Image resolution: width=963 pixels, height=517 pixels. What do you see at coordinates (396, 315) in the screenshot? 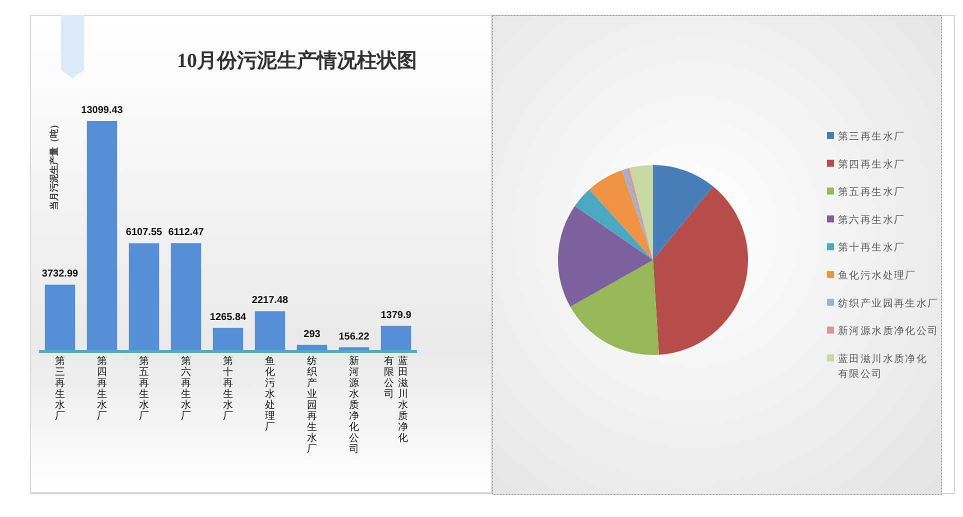
I see `data-label: 1379.9` at bounding box center [396, 315].